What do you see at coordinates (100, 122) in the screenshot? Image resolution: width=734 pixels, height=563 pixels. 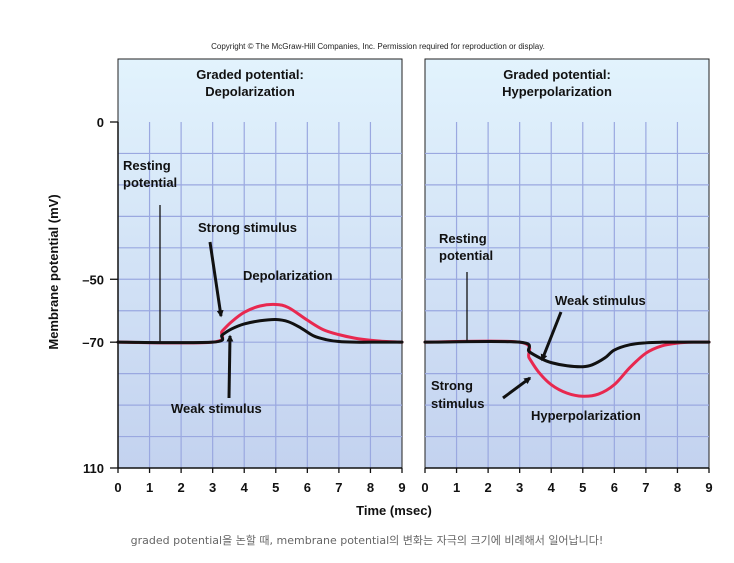 I see `y-tick-label: 0` at bounding box center [100, 122].